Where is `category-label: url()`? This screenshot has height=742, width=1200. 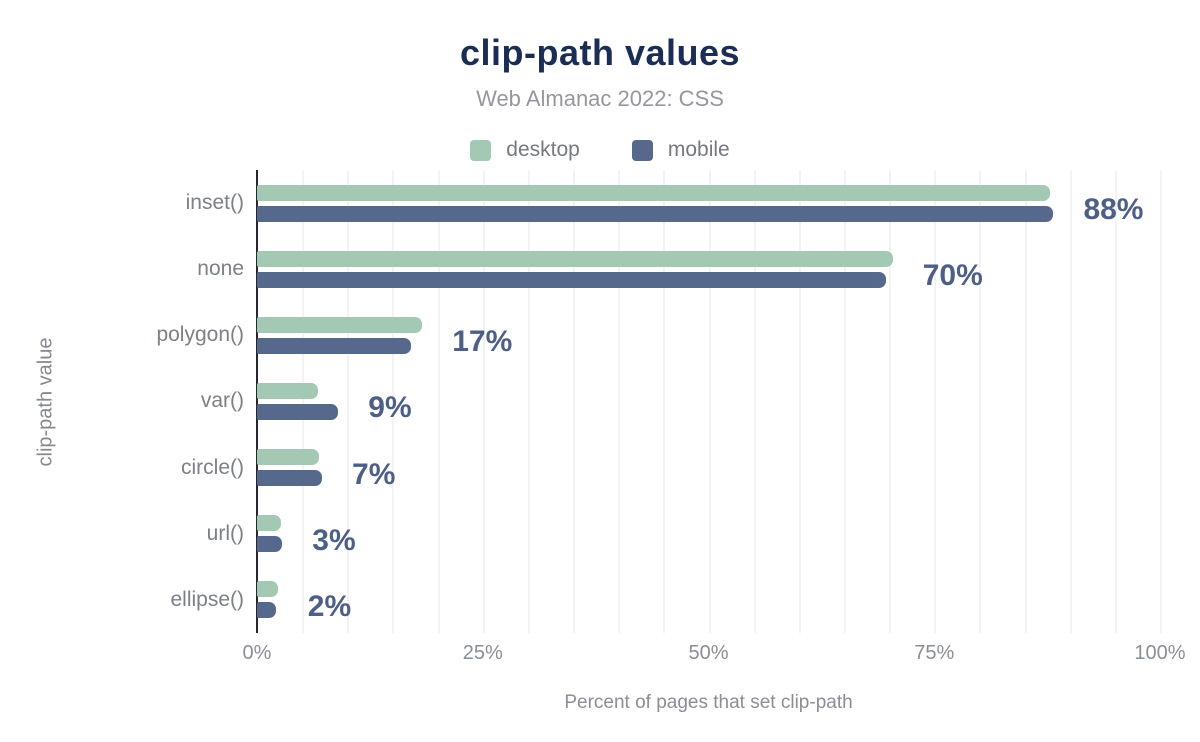 category-label: url() is located at coordinates (225, 533).